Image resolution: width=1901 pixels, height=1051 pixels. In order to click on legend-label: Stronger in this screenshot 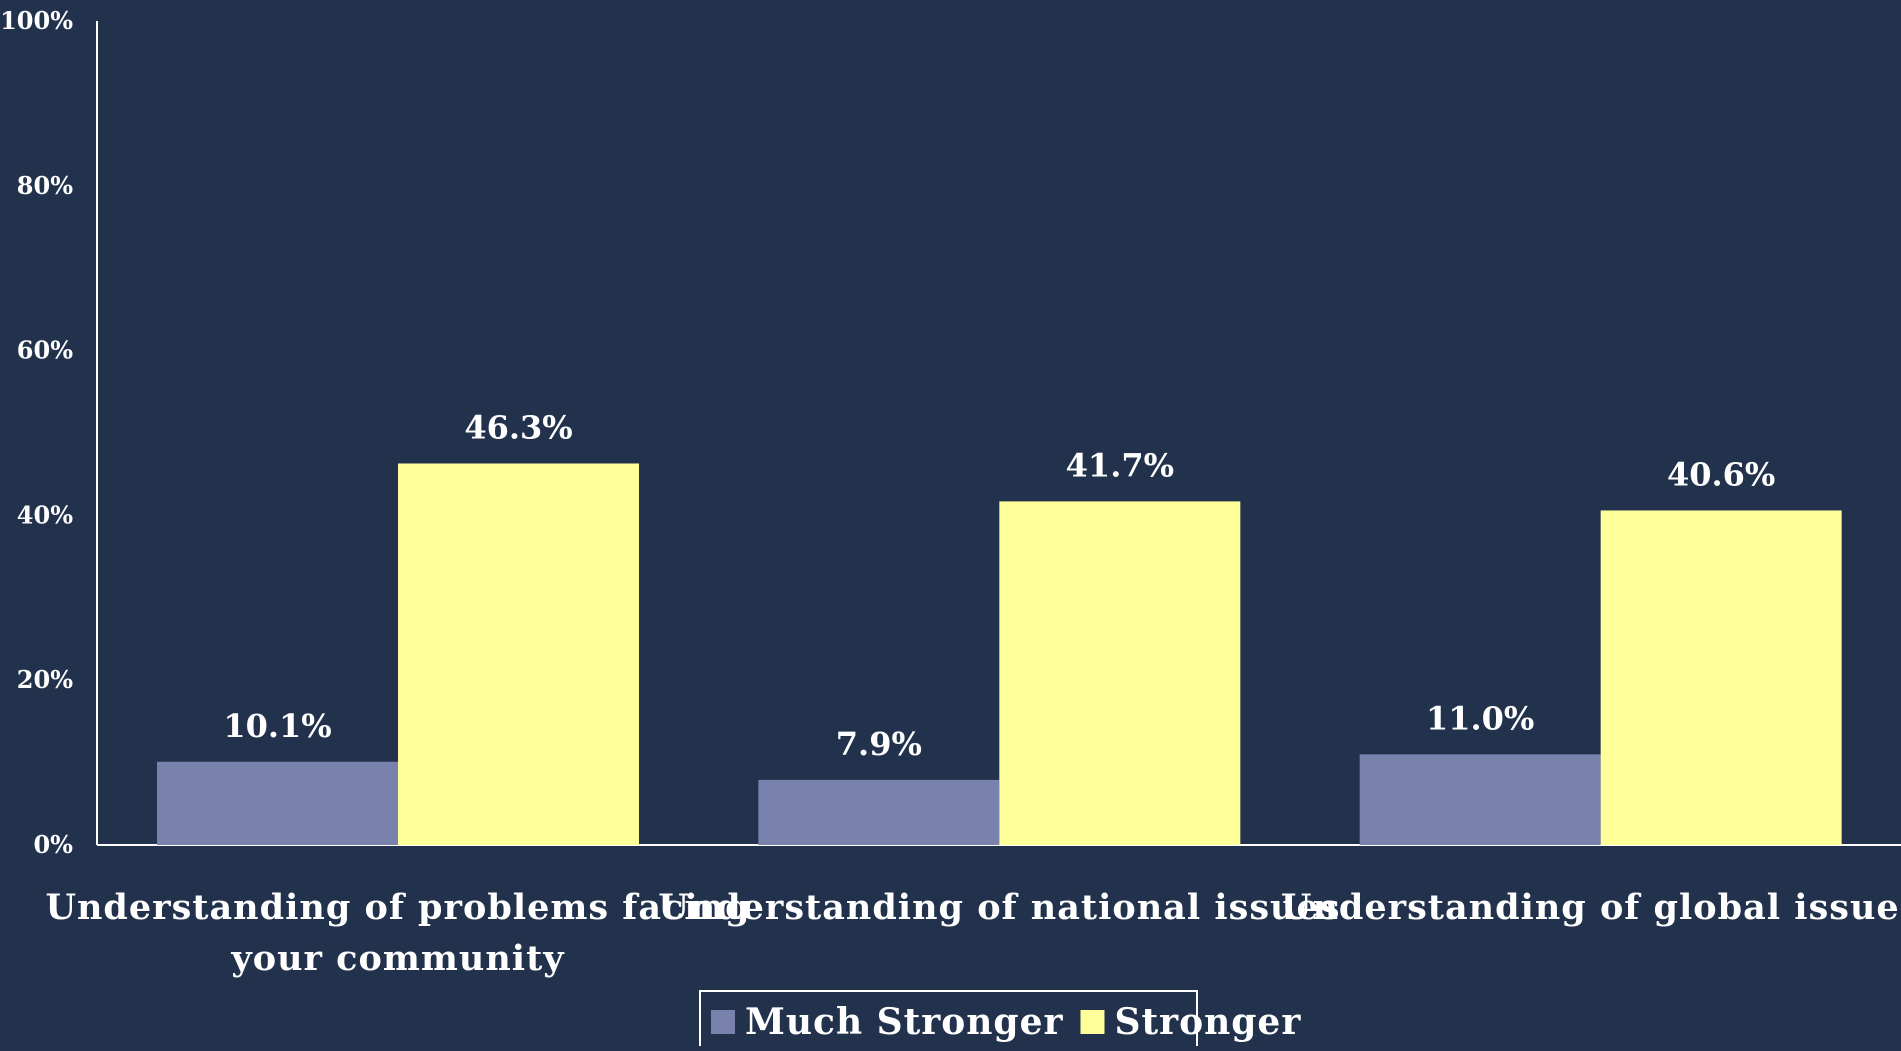, I will do `click(1207, 1022)`.